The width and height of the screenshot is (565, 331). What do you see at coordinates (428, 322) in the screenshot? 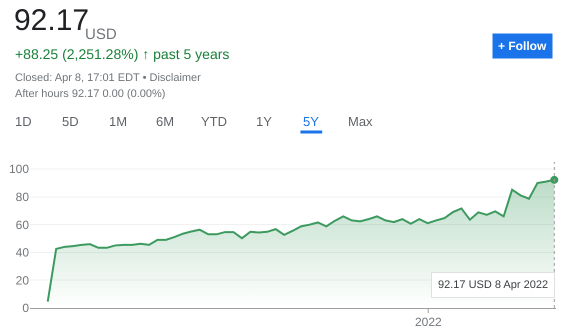
I see `text: 2022` at bounding box center [428, 322].